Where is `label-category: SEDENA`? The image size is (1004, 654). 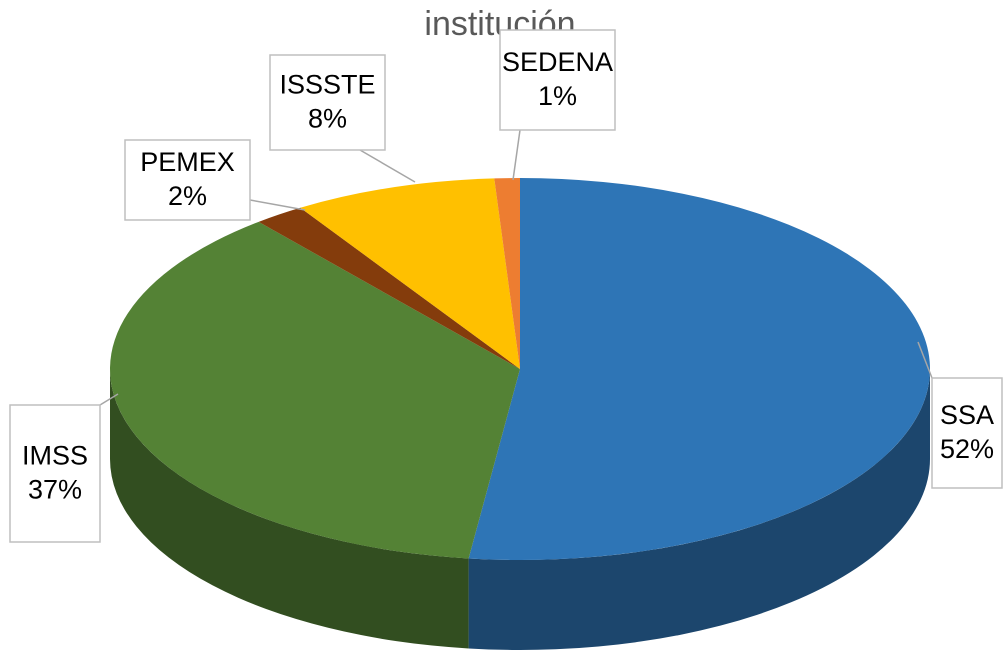 label-category: SEDENA is located at coordinates (557, 62).